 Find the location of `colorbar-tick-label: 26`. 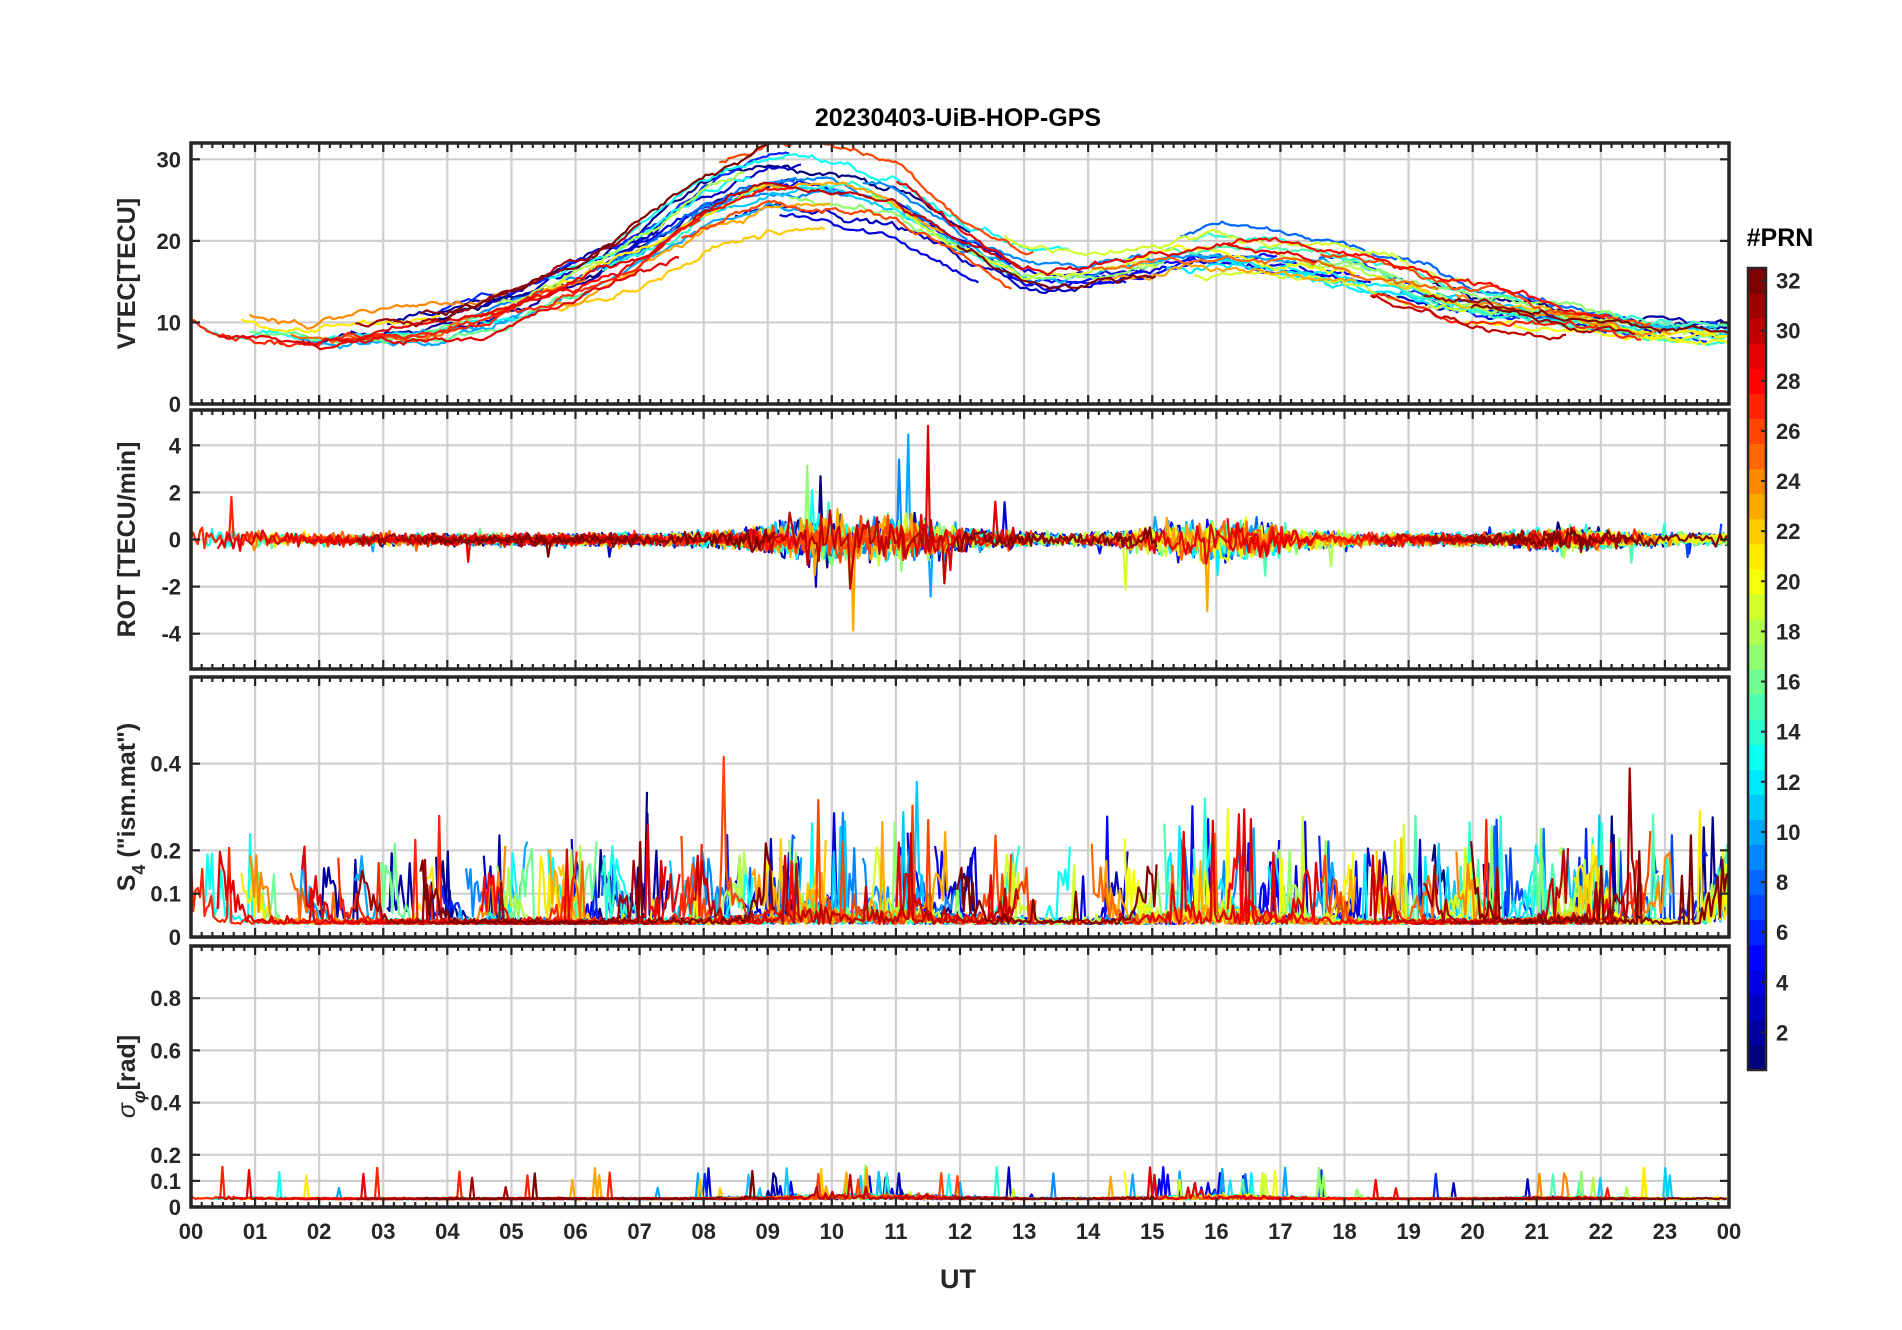

colorbar-tick-label: 26 is located at coordinates (1788, 431).